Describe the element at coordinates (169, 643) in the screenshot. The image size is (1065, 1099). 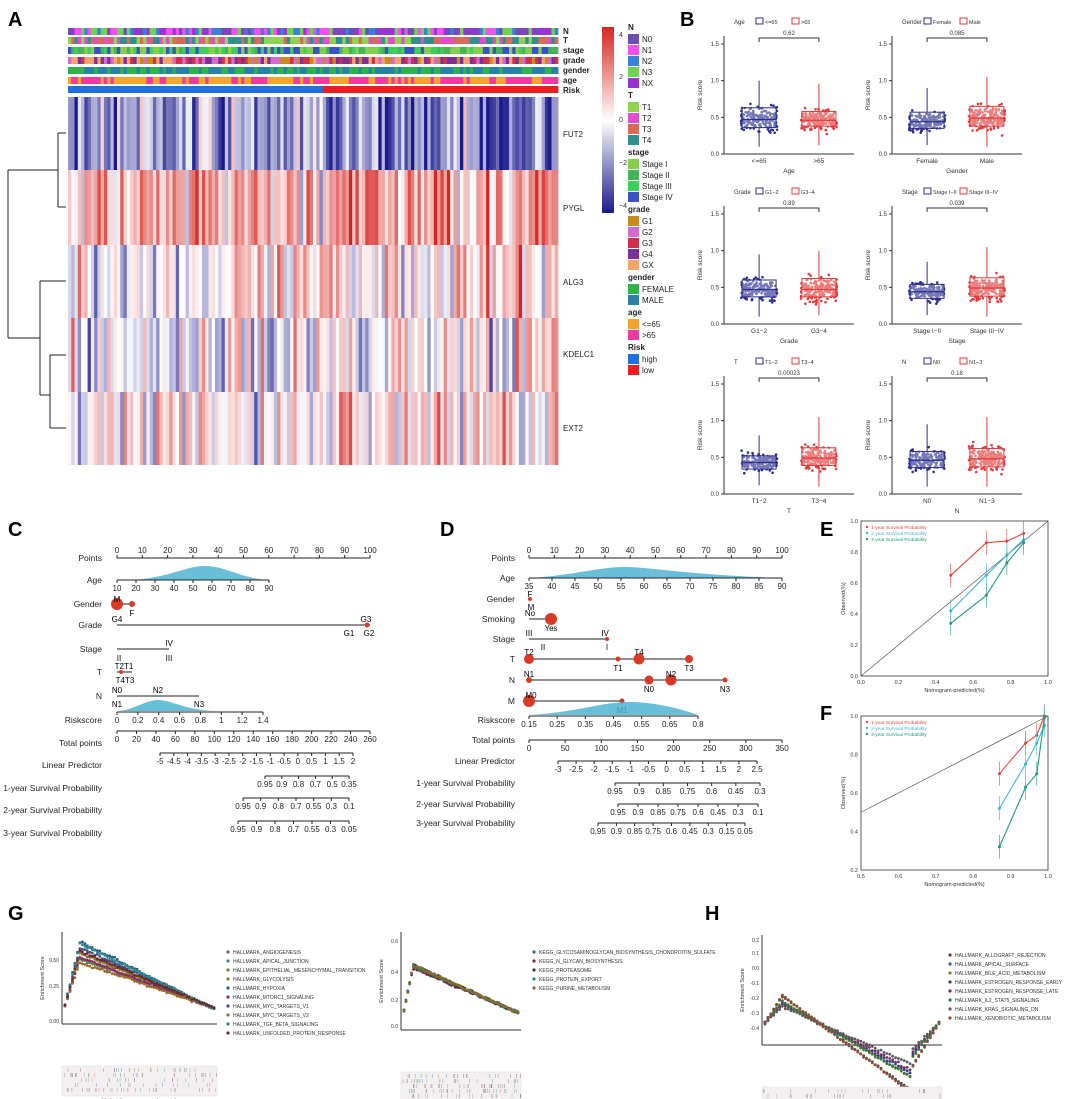
I see `stage-label: IV` at that location.